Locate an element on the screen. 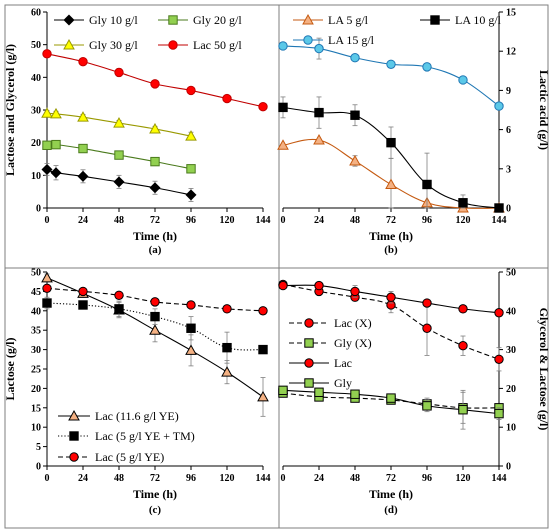  legend-label: Gly 10 g/l is located at coordinates (113, 20).